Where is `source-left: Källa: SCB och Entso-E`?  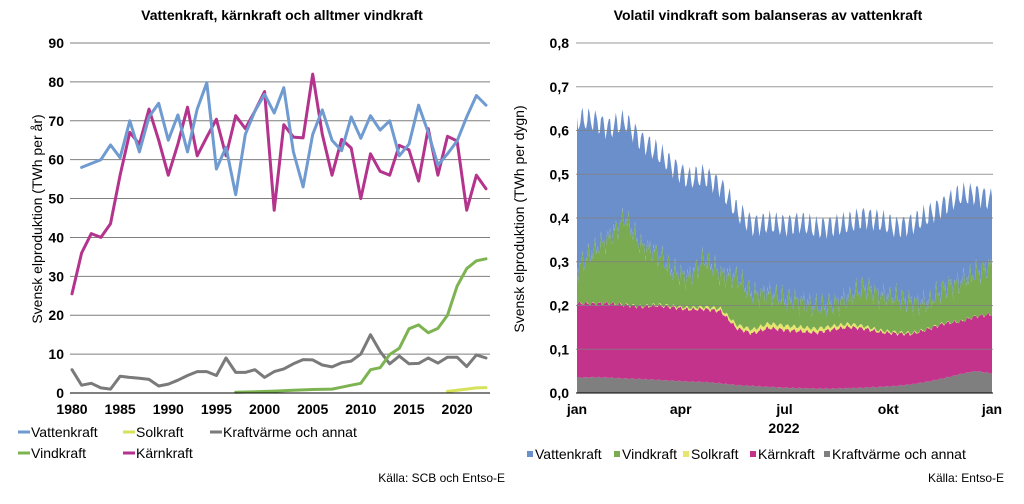 source-left: Källa: SCB och Entso-E is located at coordinates (441, 478).